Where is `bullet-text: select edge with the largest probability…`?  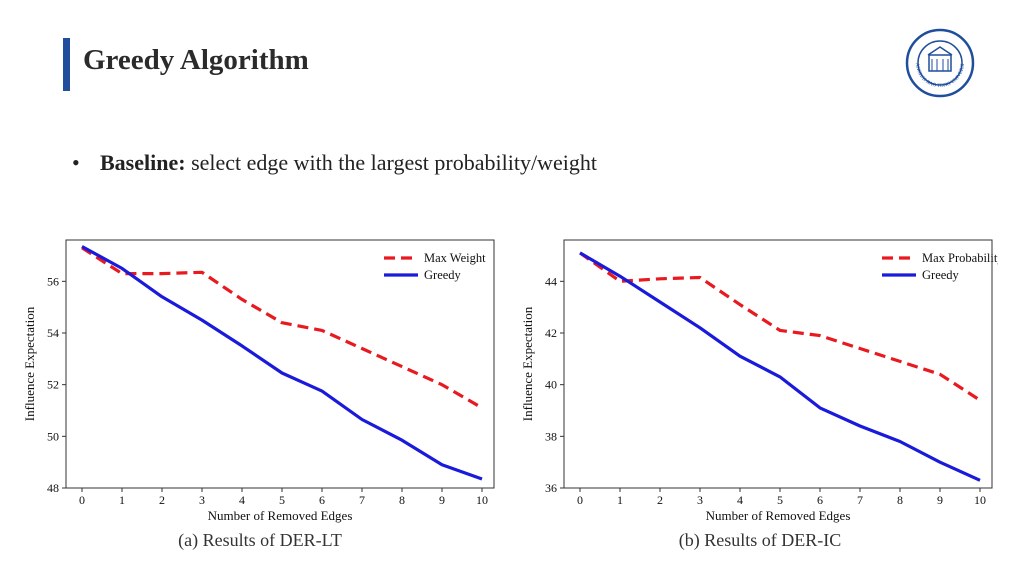
bullet-text: select edge with the largest probability… is located at coordinates (394, 162).